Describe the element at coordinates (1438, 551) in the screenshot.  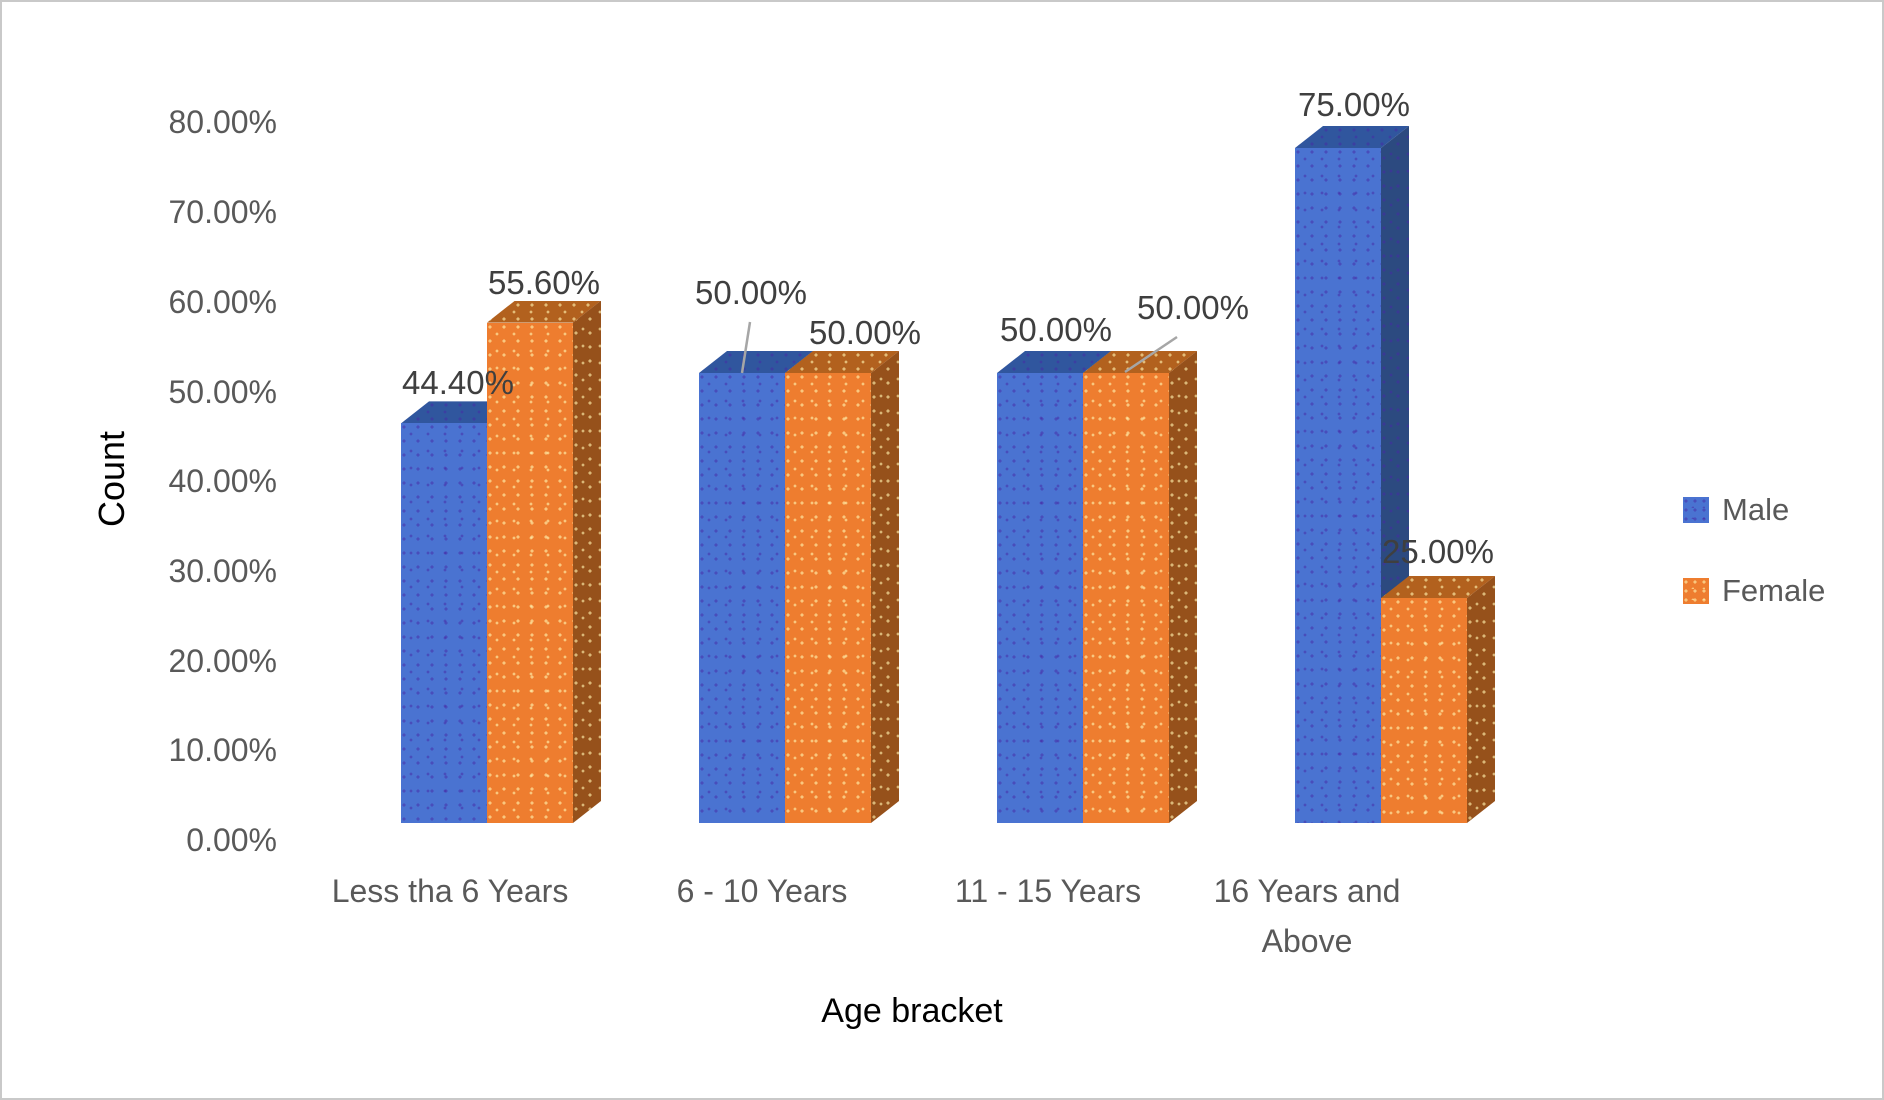
I see `data-label-female-3: 25.00%` at that location.